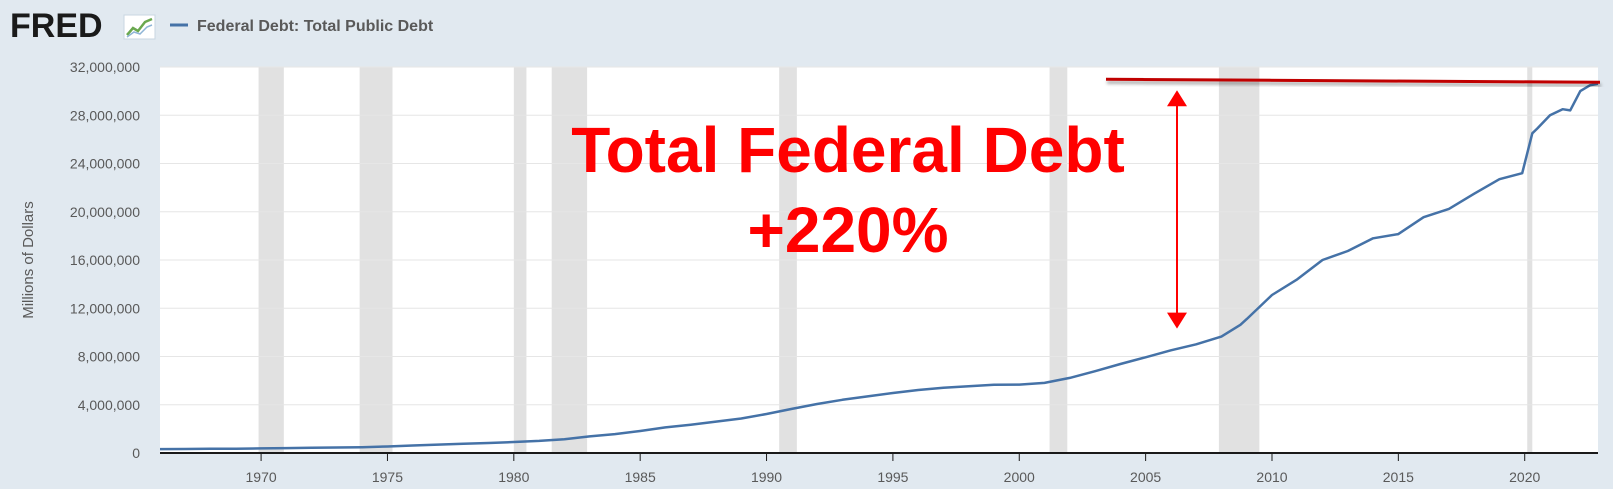 The image size is (1613, 489). I want to click on fred-logo: FRED, so click(83, 26).